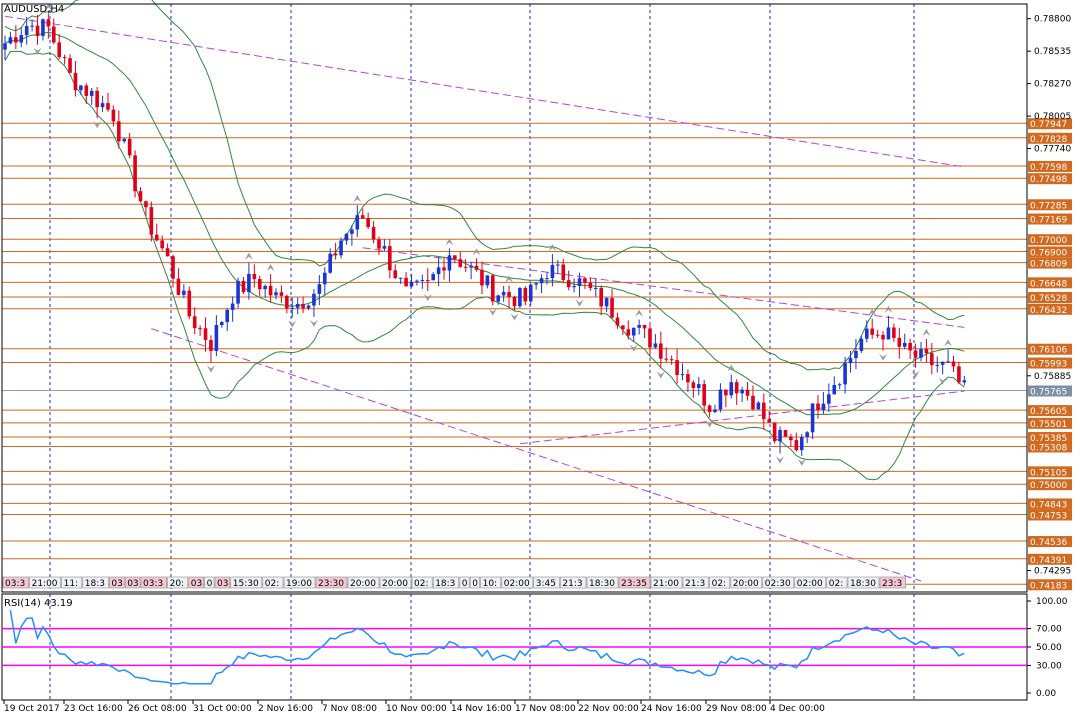 This screenshot has width=1080, height=720. Describe the element at coordinates (535, 648) in the screenshot. I see `rsi-panel: 100.00 70.00 50.00 30.00 0.00` at that location.